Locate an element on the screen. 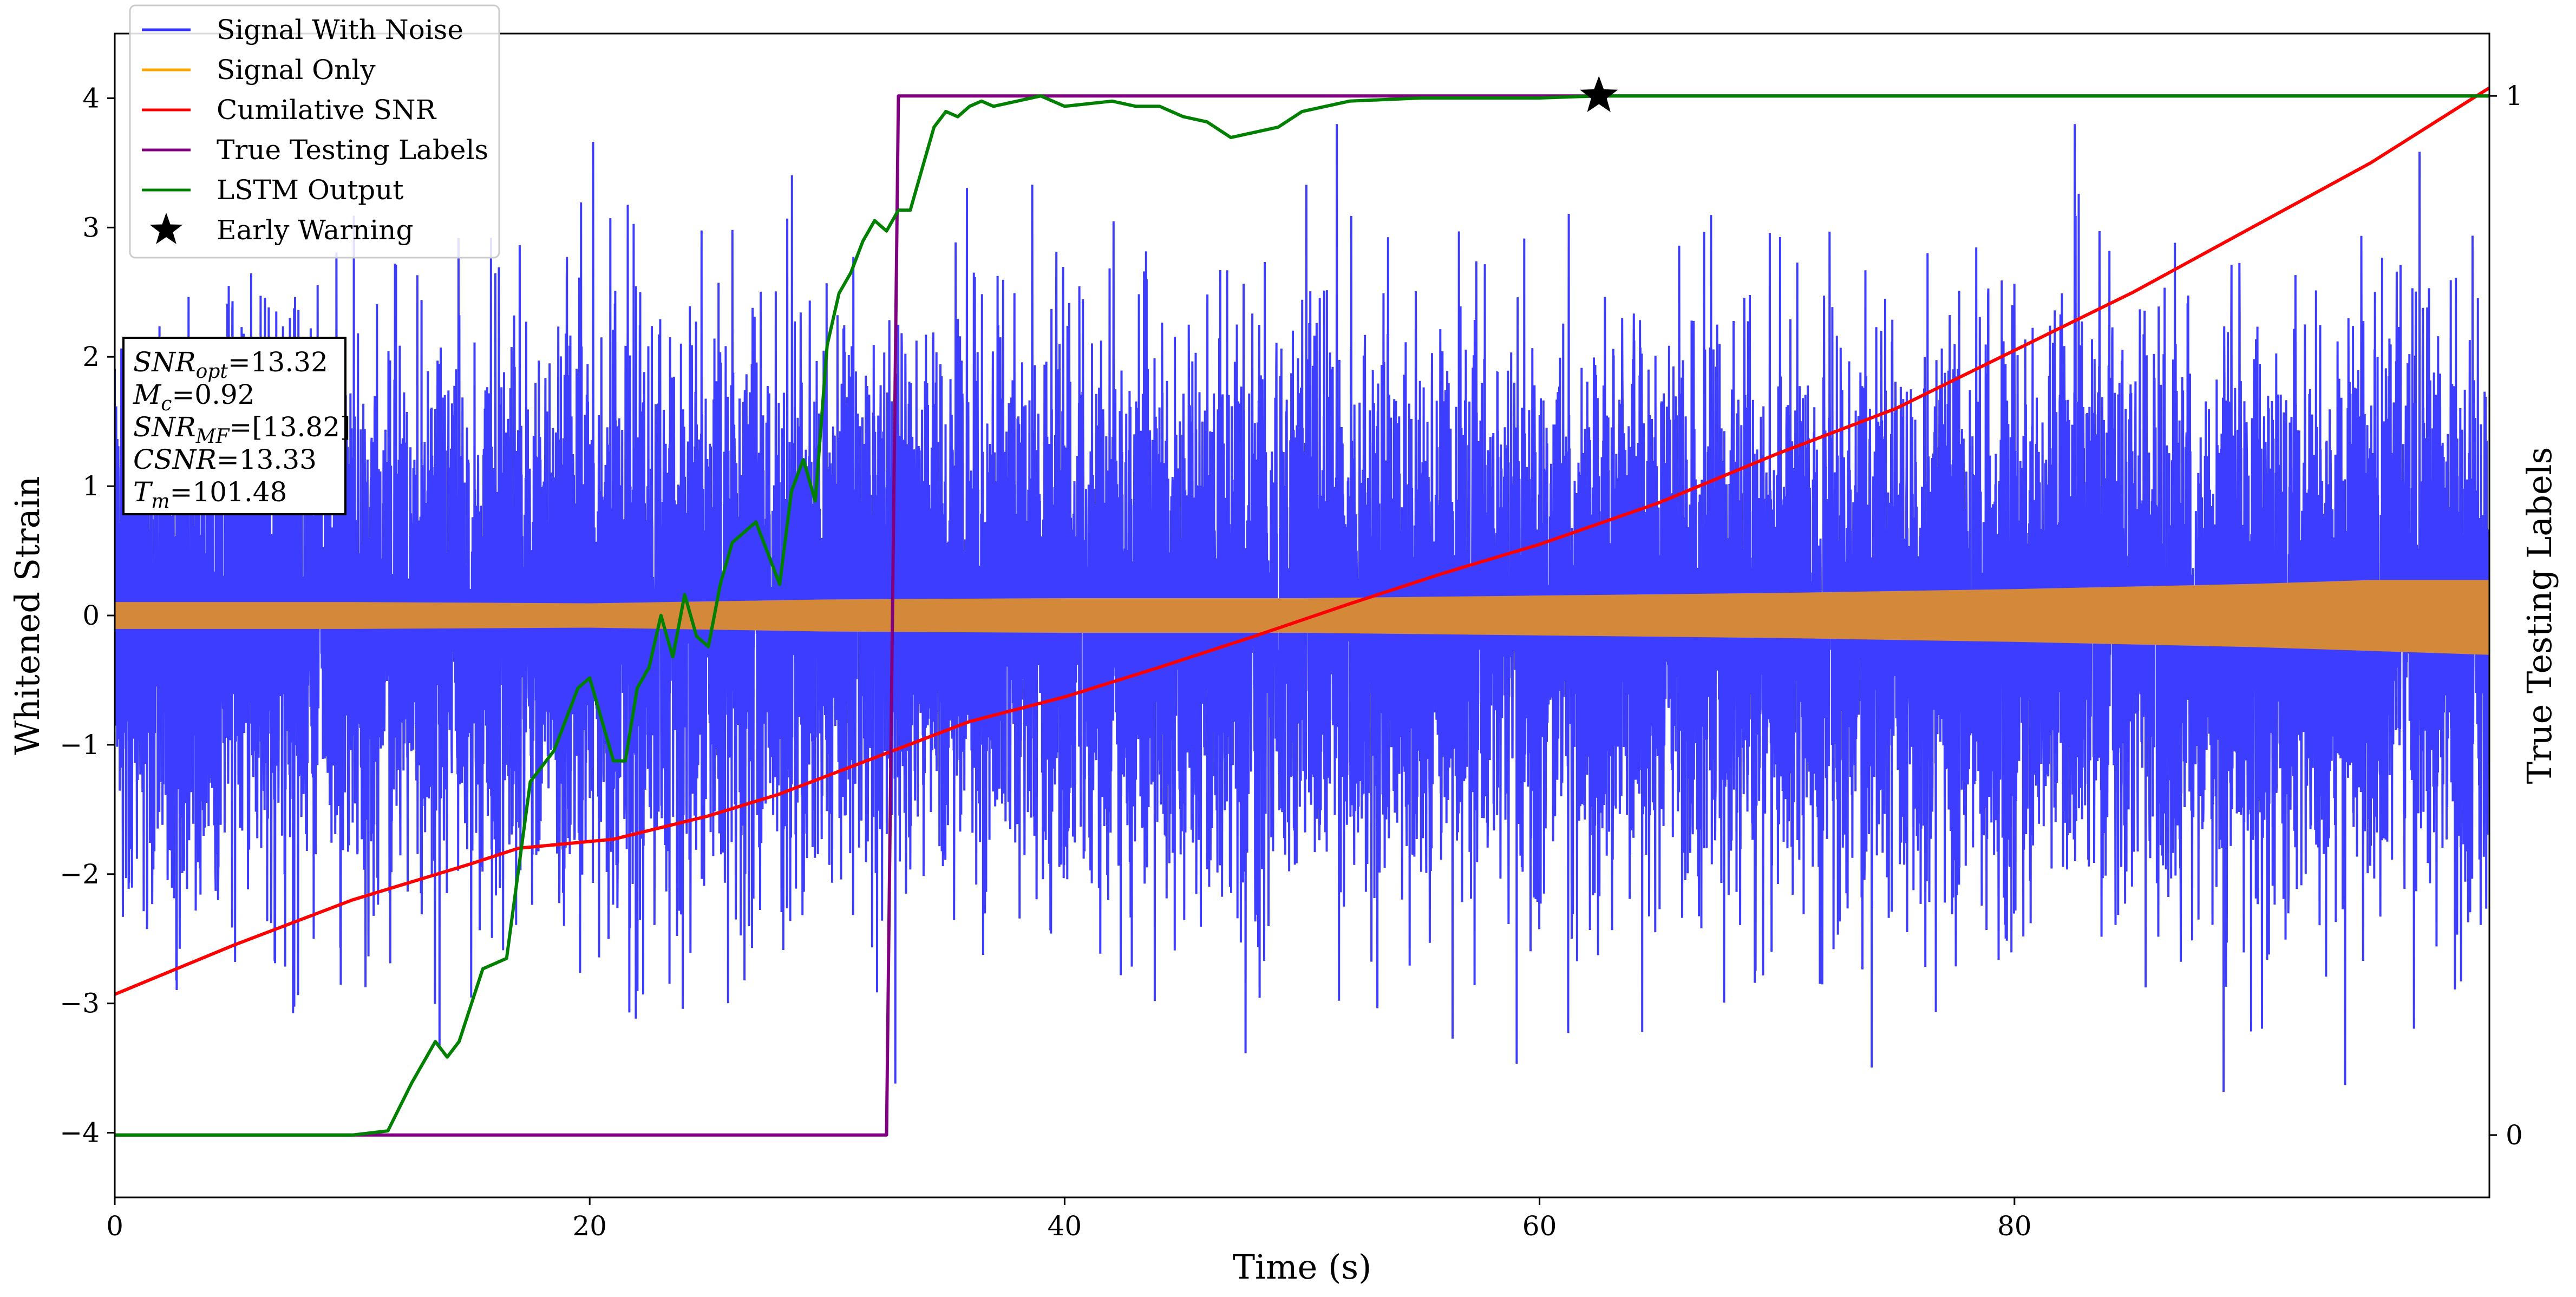  y2-tick-label: 1 is located at coordinates (2514, 96).